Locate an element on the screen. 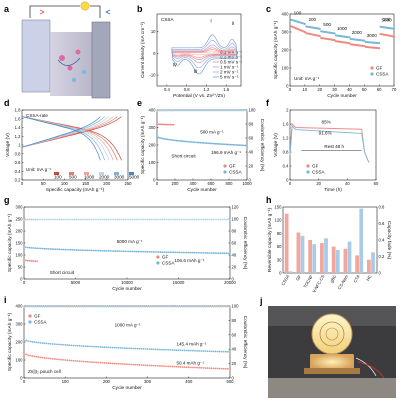 The height and width of the screenshot is (403, 400). y-tick-label: 0 is located at coordinates (21, 279).